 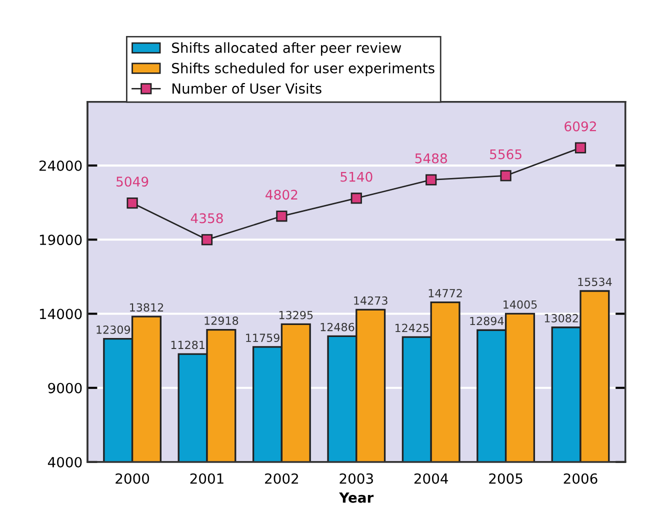 I want to click on y-tick-label: 4000, so click(x=65, y=462).